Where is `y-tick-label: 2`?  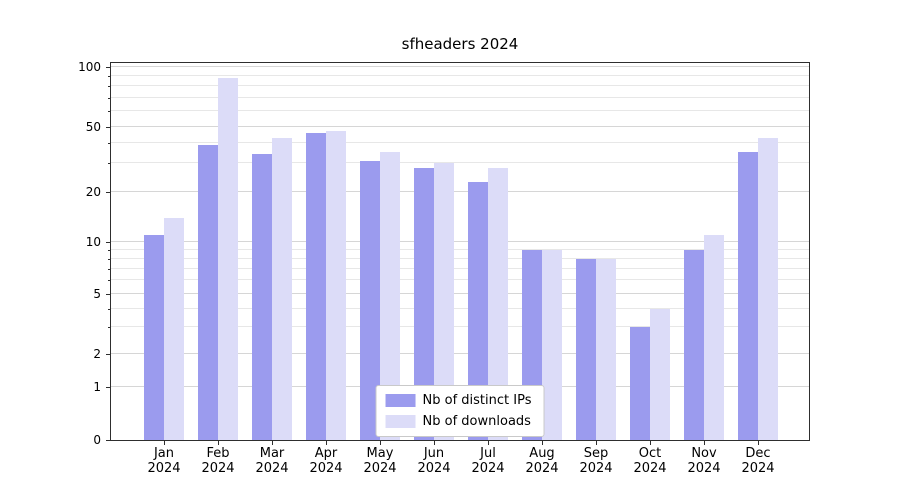
y-tick-label: 2 is located at coordinates (97, 354).